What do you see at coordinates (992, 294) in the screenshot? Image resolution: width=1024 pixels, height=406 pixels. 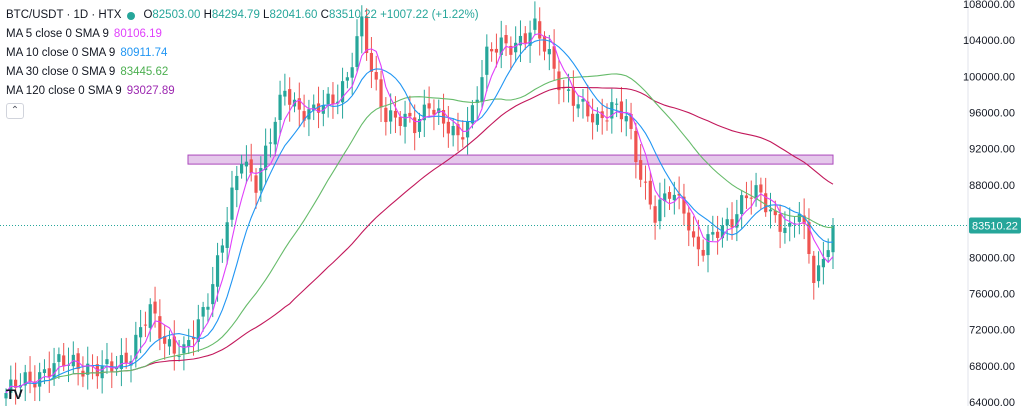 I see `y-tick-label: 76000.00` at bounding box center [992, 294].